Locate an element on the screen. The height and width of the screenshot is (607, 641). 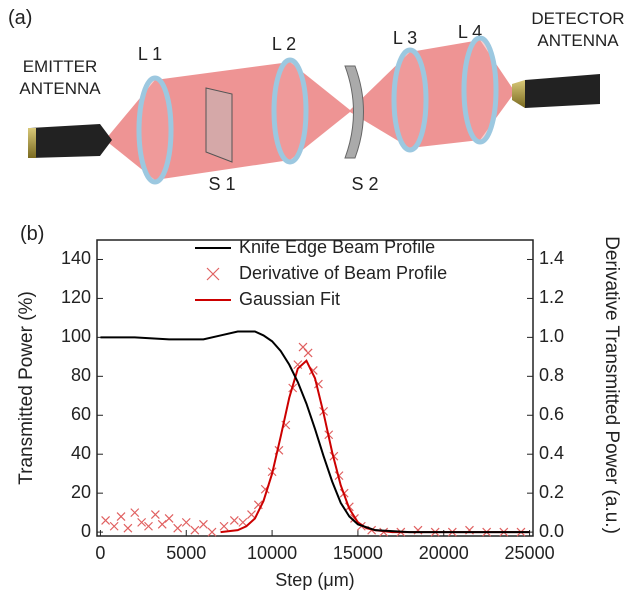
y2-tick-label: 1.2 is located at coordinates (551, 297).